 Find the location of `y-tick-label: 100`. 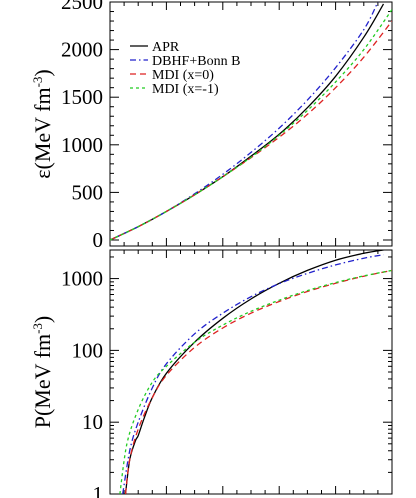

y-tick-label: 100 is located at coordinates (88, 350).